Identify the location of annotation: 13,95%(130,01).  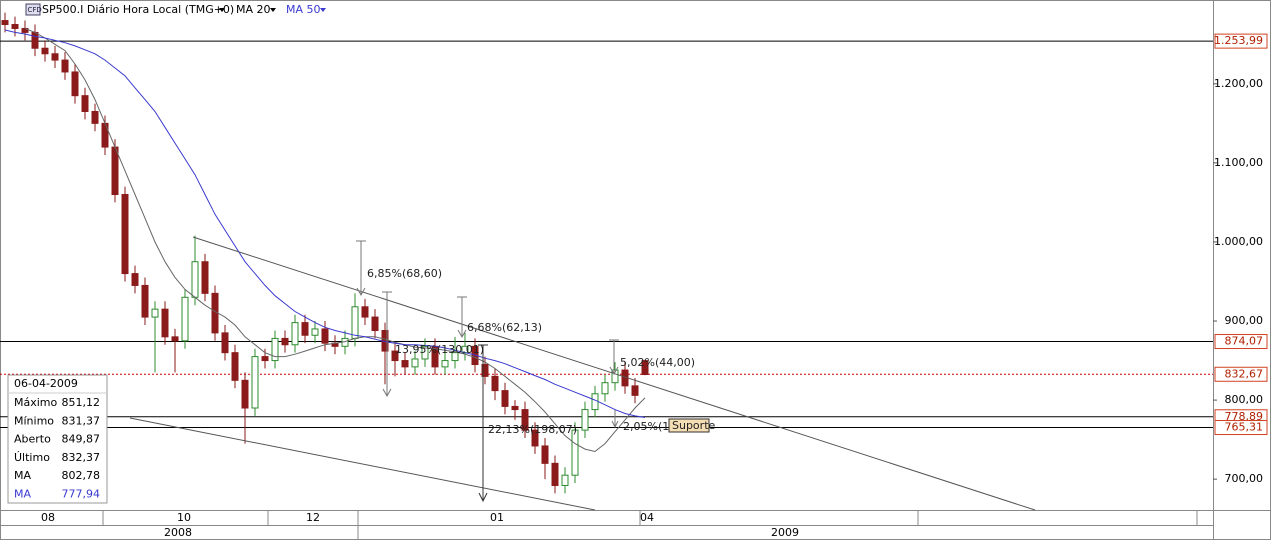
(439, 349).